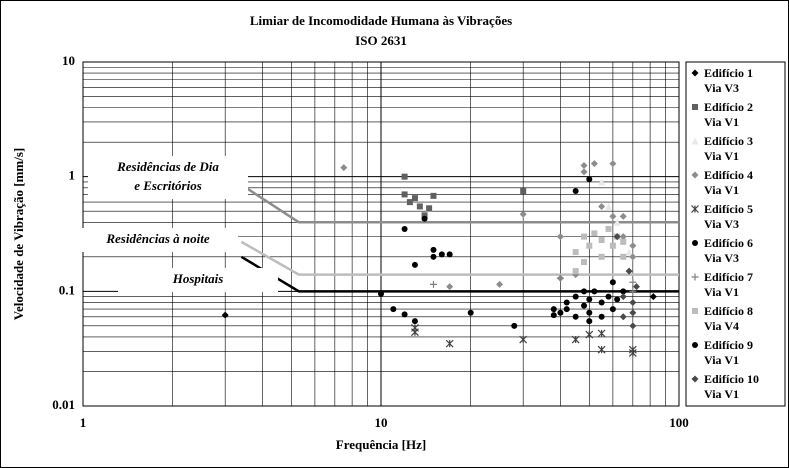  Describe the element at coordinates (68, 60) in the screenshot. I see `y-tick-label: 10` at that location.